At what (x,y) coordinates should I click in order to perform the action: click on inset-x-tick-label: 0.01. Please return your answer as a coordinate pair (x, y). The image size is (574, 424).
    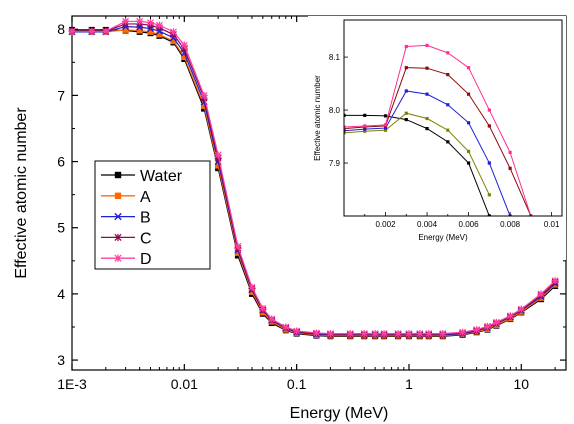
    Looking at the image, I should click on (552, 224).